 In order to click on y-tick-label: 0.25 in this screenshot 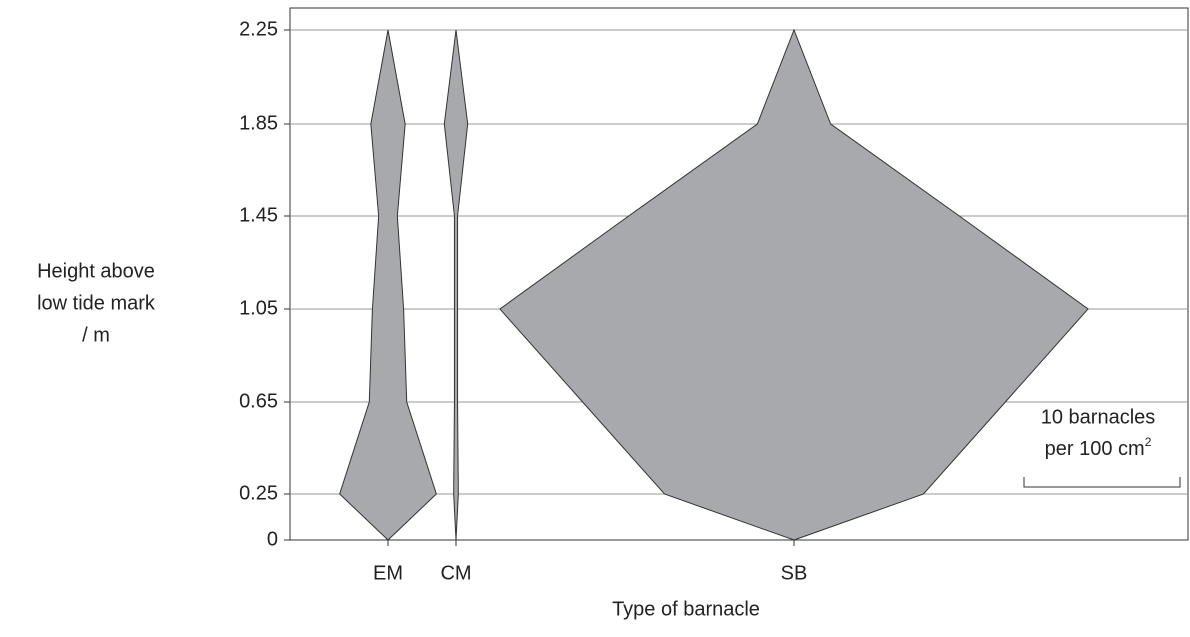, I will do `click(258, 493)`.